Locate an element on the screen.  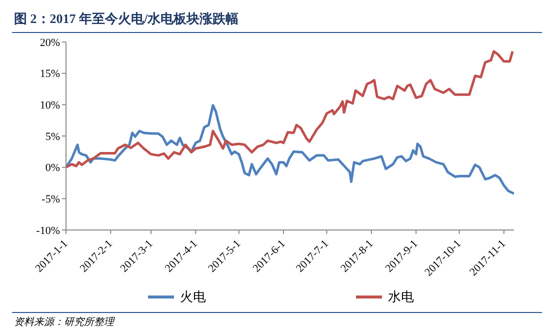
y-tick-label: -5% is located at coordinates (51, 200).